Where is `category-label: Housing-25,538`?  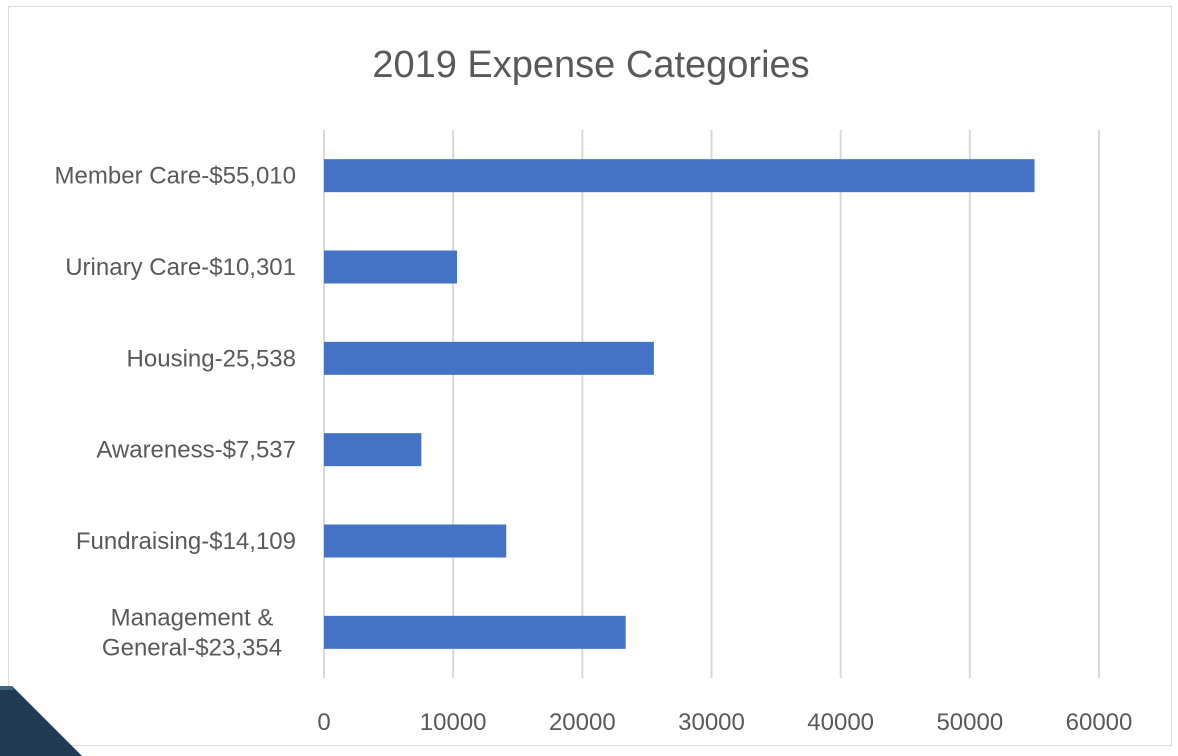 category-label: Housing-25,538 is located at coordinates (211, 358).